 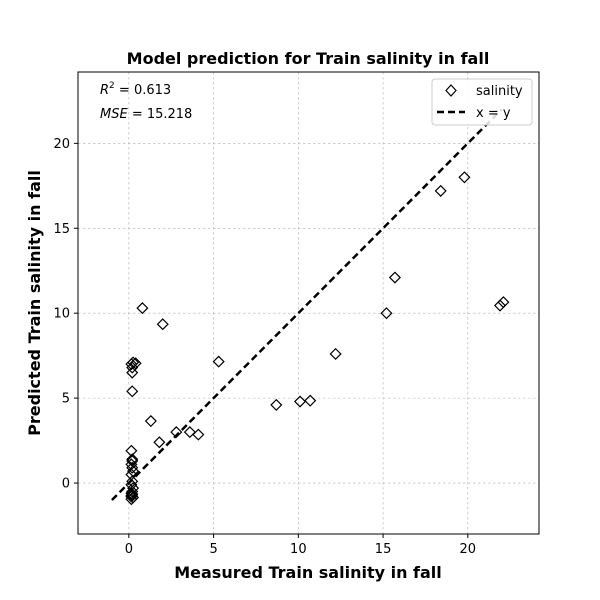 I want to click on mse-annotation: MSE = 15.218, so click(x=146, y=114).